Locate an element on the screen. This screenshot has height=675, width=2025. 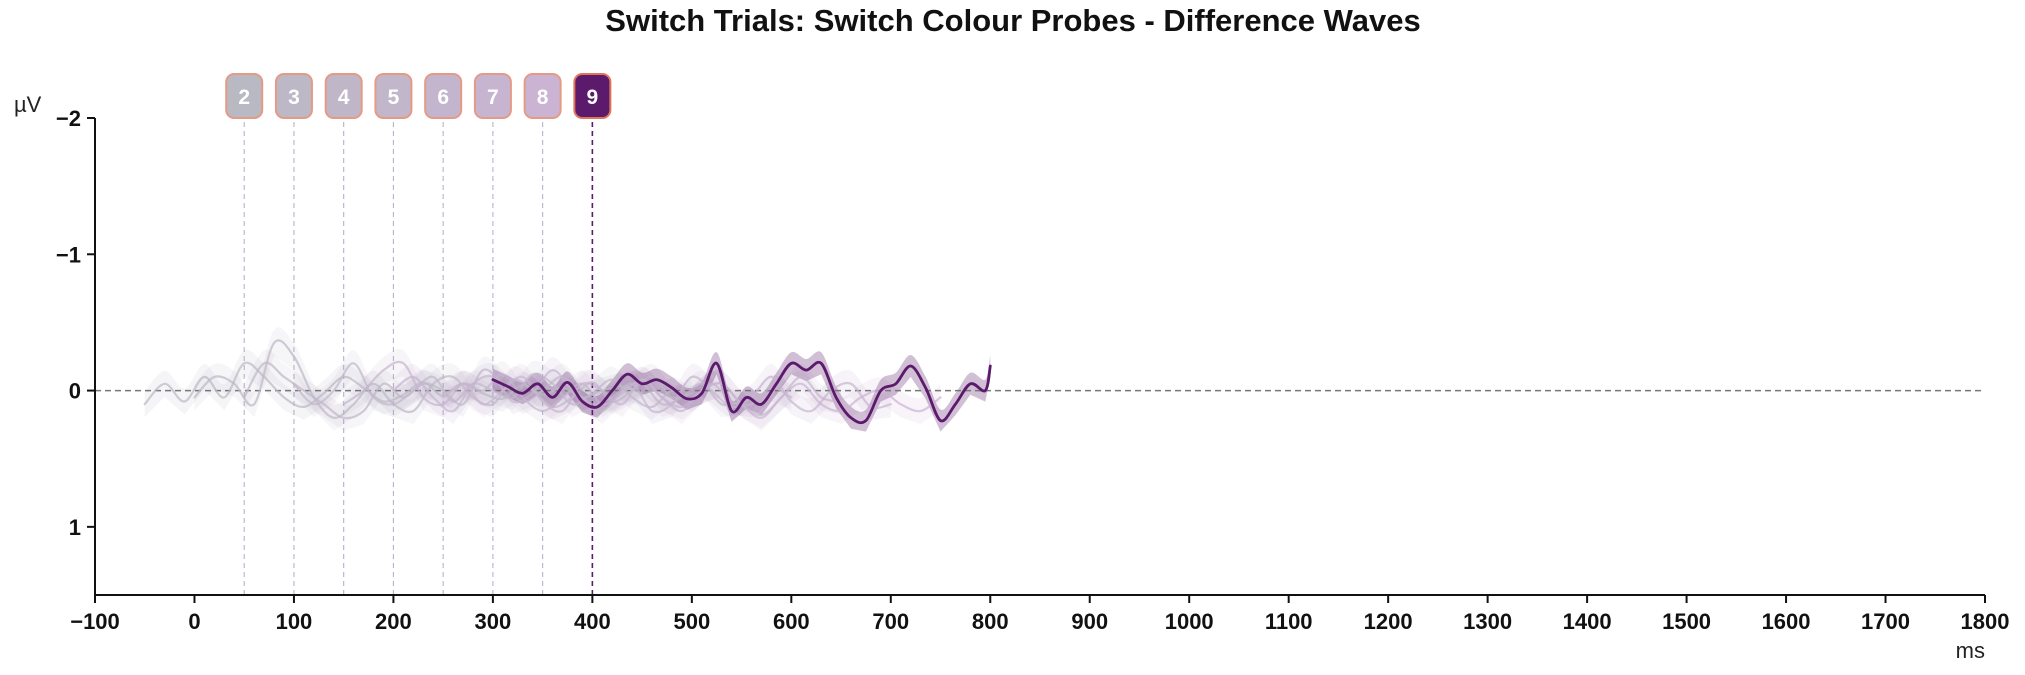
series-9-line is located at coordinates (741, 392).